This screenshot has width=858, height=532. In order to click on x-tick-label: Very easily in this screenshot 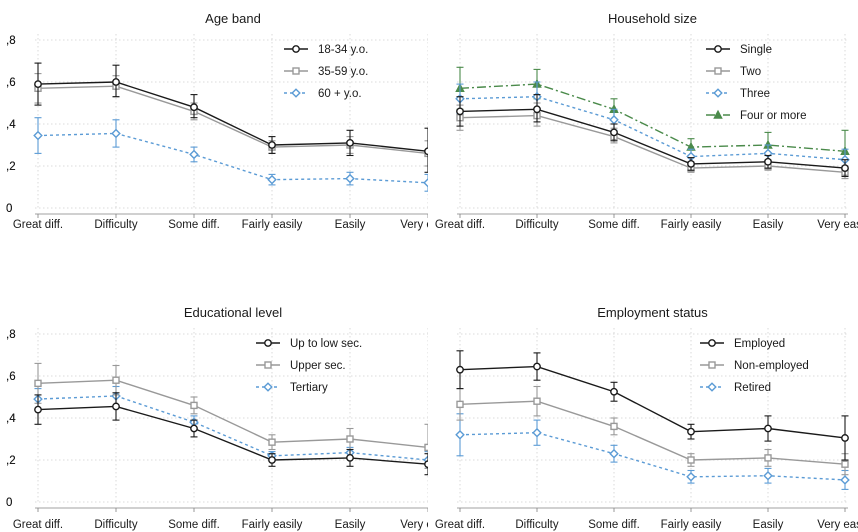, I will do `click(428, 525)`.